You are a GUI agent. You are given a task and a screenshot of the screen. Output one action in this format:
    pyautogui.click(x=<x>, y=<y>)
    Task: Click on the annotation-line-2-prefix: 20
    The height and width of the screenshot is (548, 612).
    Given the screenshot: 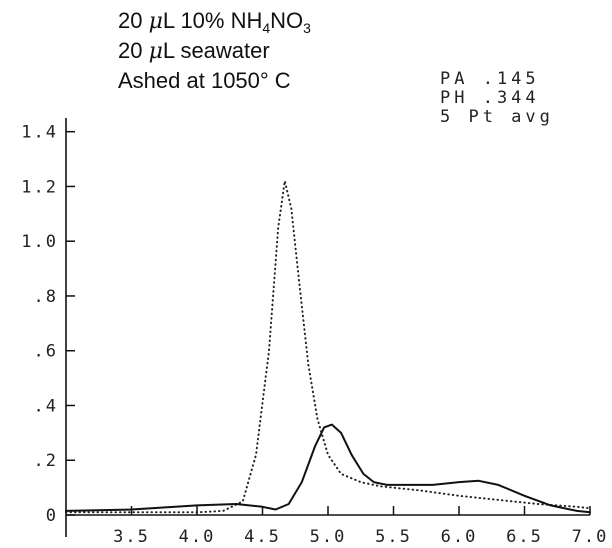 What is the action you would take?
    pyautogui.click(x=133, y=50)
    